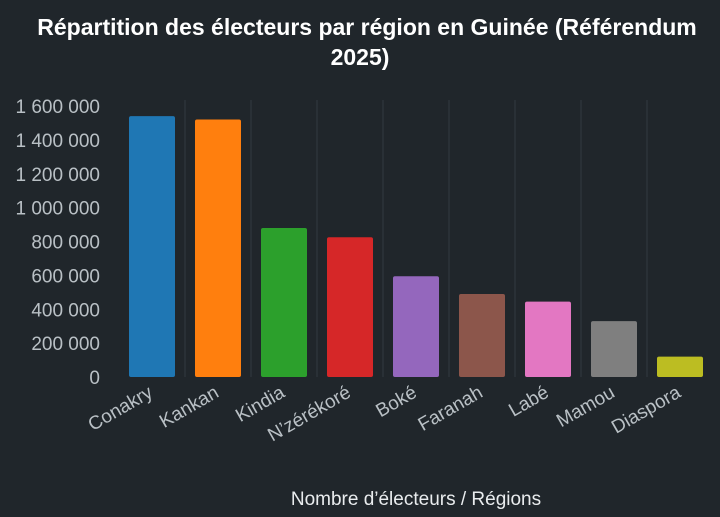 The width and height of the screenshot is (720, 517). What do you see at coordinates (65, 243) in the screenshot?
I see `y-tick-label: 800 000` at bounding box center [65, 243].